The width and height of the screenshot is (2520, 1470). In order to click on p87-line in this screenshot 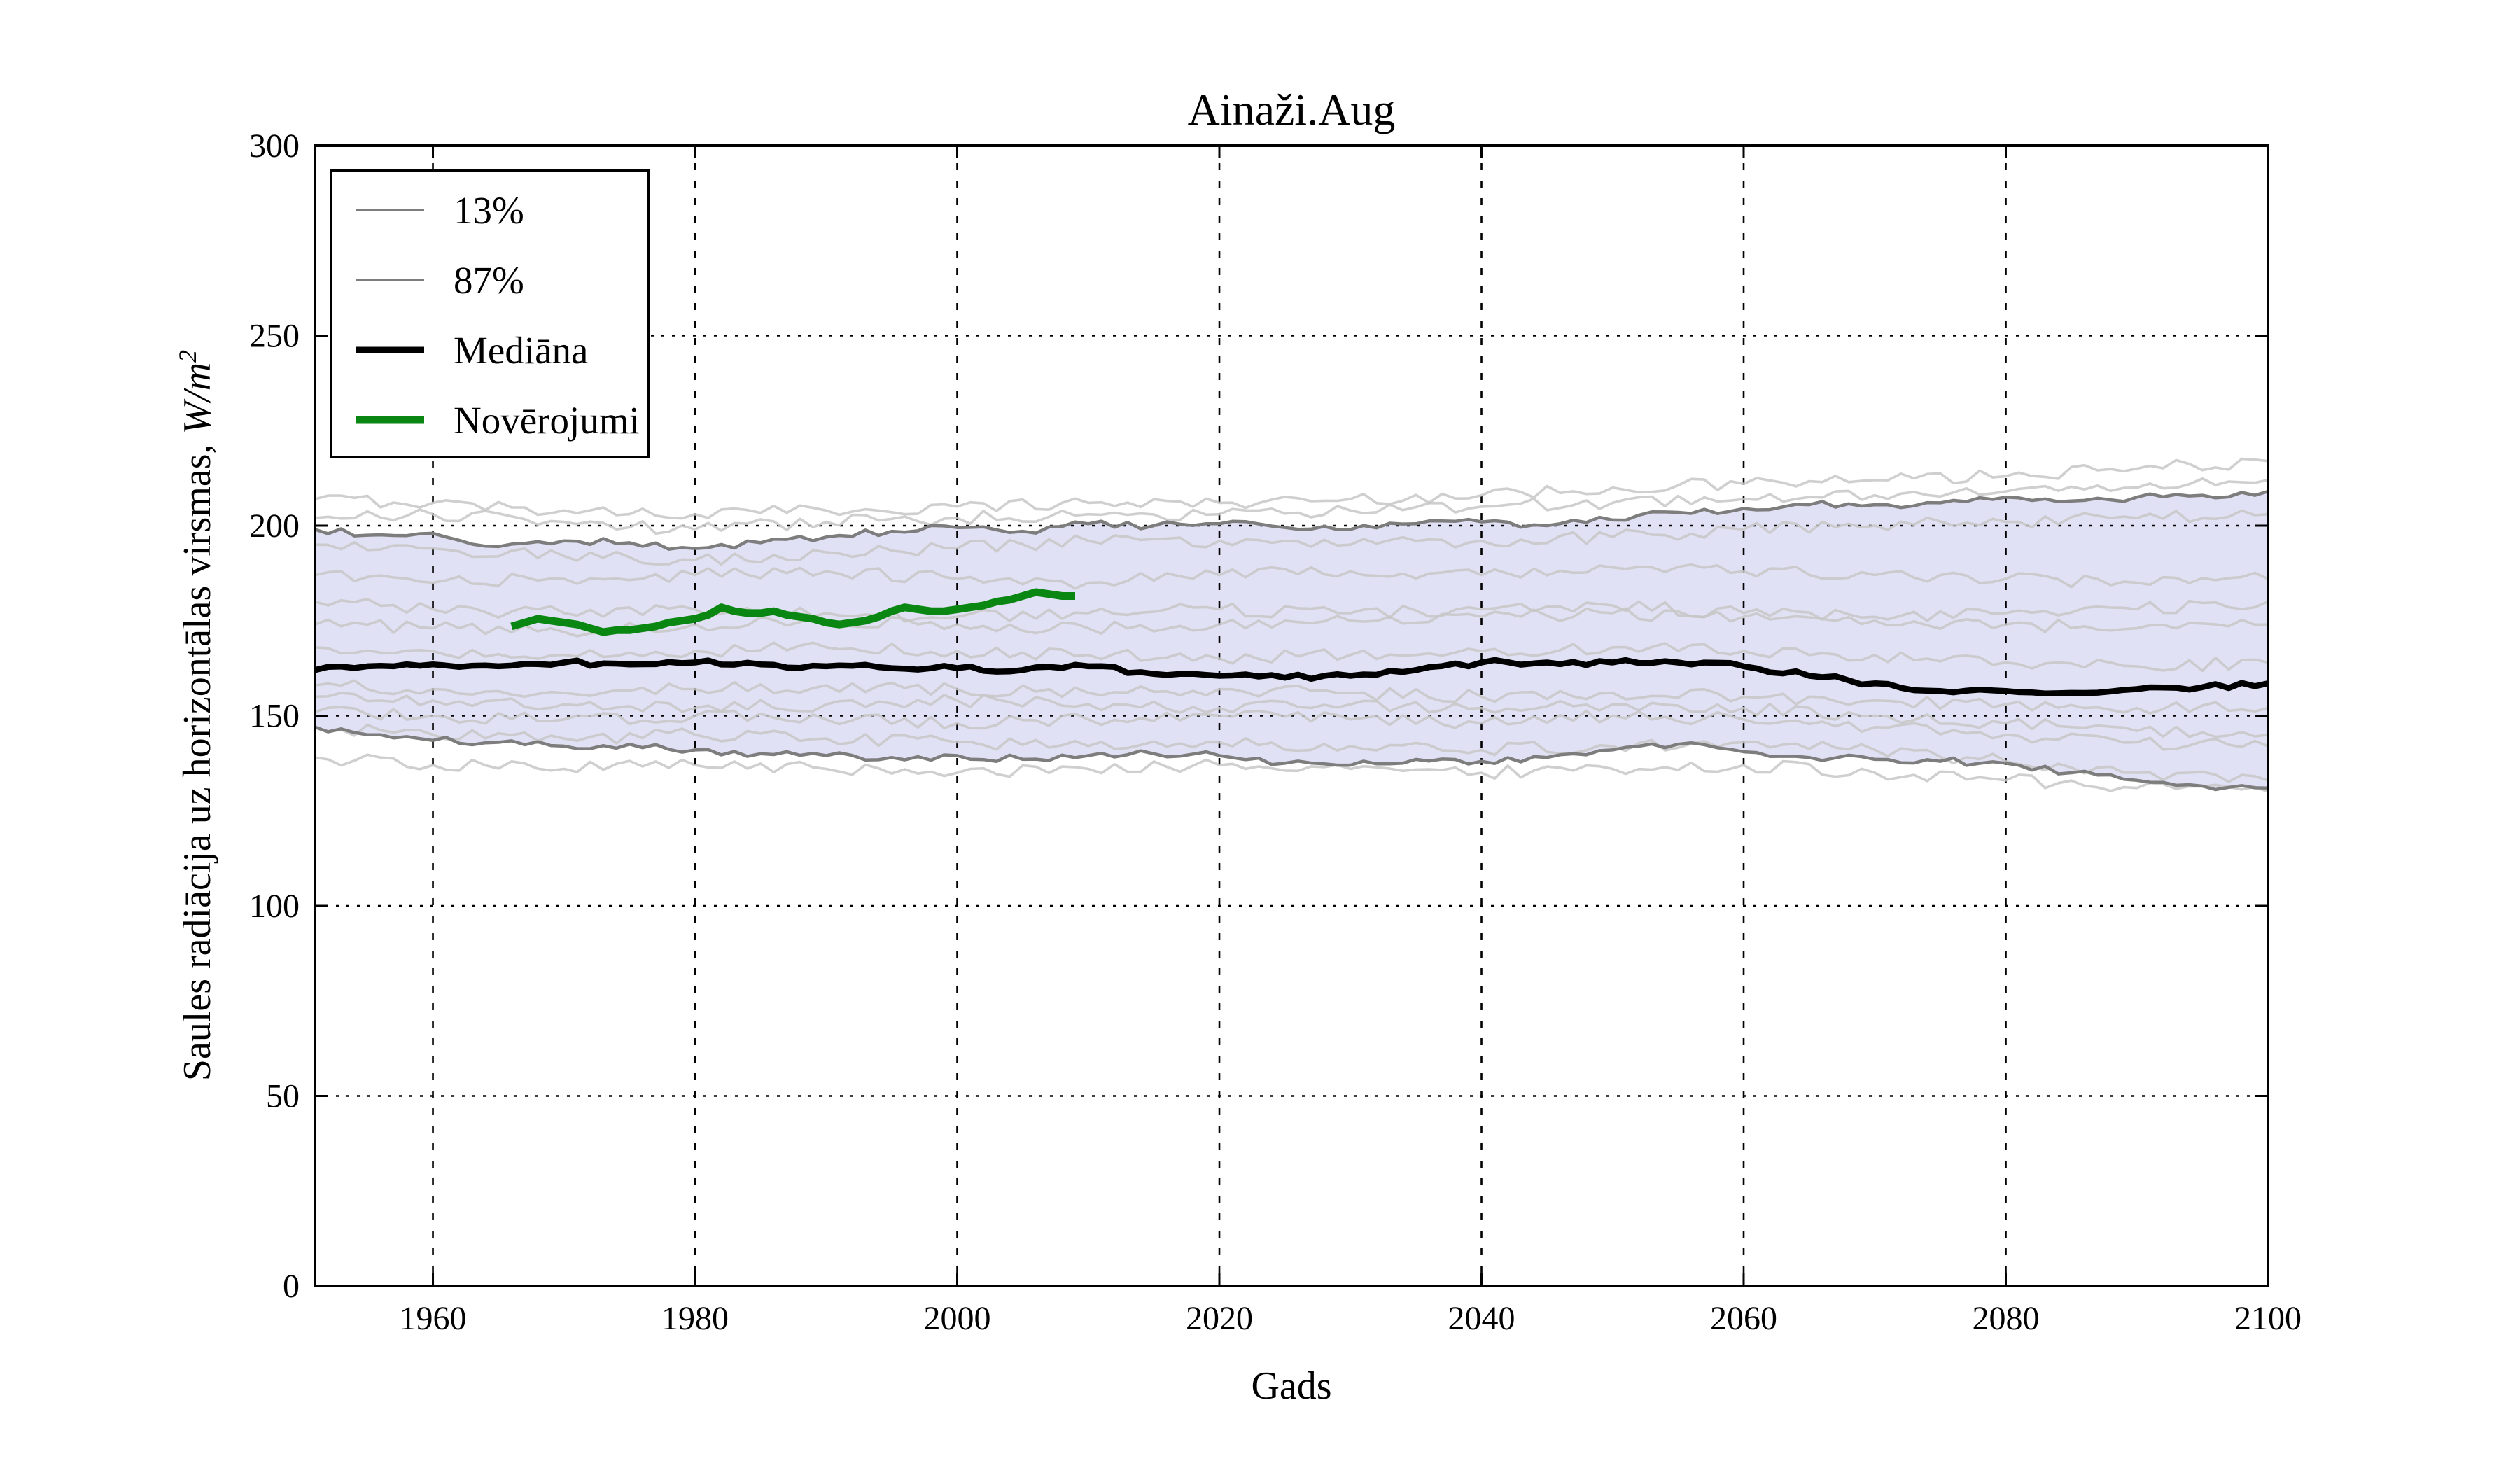, I will do `click(1291, 520)`.